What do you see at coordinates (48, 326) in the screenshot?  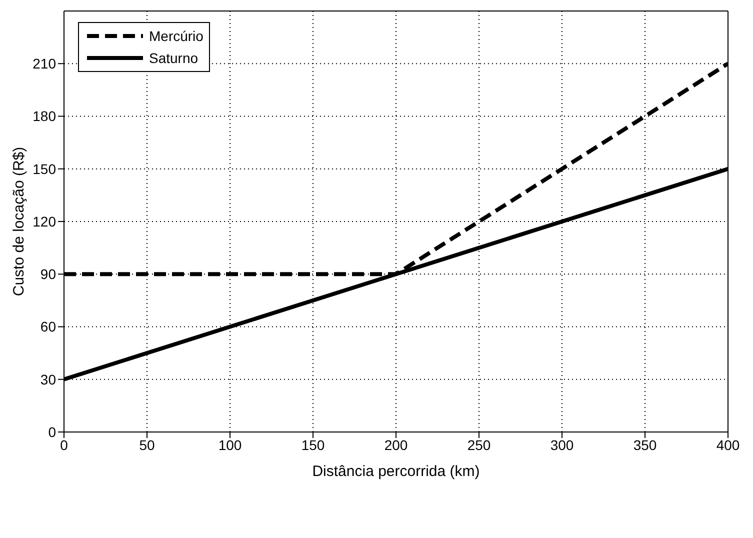 I see `y-tick-label: 60` at bounding box center [48, 326].